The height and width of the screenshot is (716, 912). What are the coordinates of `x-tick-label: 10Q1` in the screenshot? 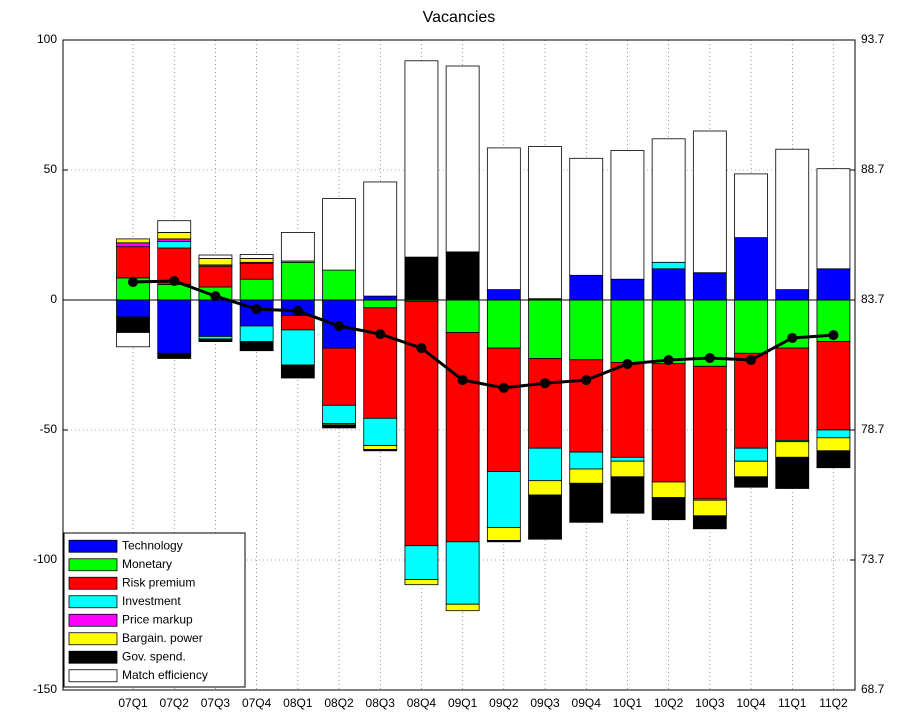 It's located at (628, 703).